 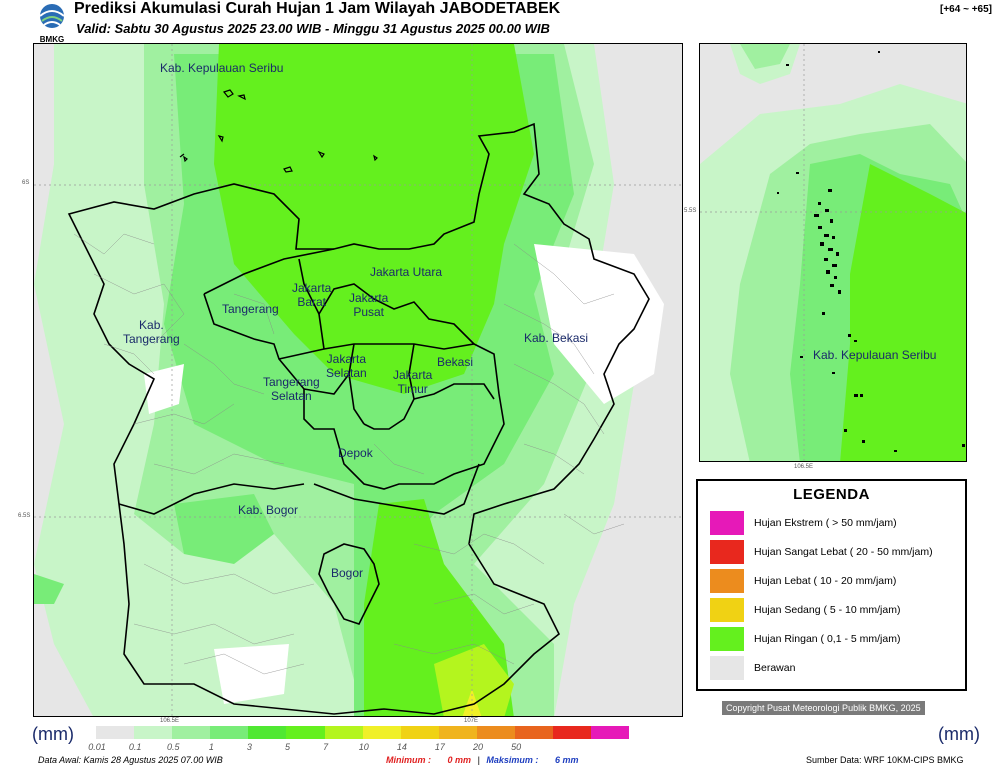 I want to click on legend-item-sangat-lebat: Hujan Sangat Lebat ( 20 - 50 mm/jam), so click(x=821, y=552).